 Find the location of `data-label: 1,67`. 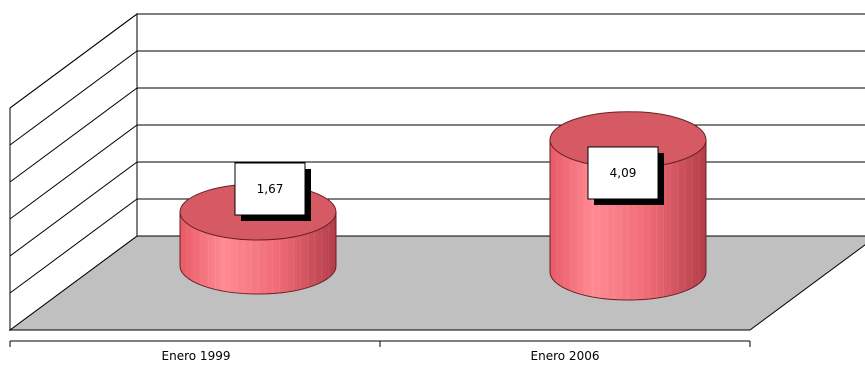

data-label: 1,67 is located at coordinates (270, 189).